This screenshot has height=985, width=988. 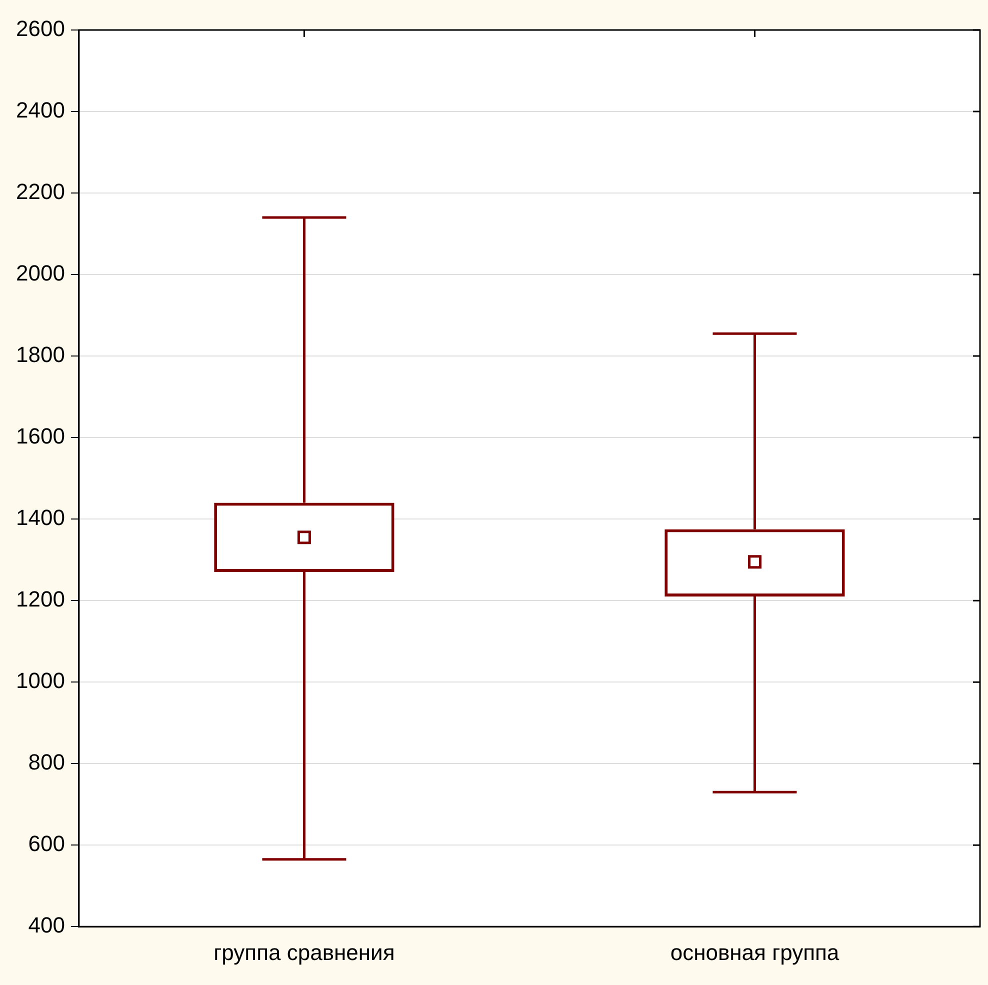 I want to click on y-tick-label: 400, so click(x=46, y=925).